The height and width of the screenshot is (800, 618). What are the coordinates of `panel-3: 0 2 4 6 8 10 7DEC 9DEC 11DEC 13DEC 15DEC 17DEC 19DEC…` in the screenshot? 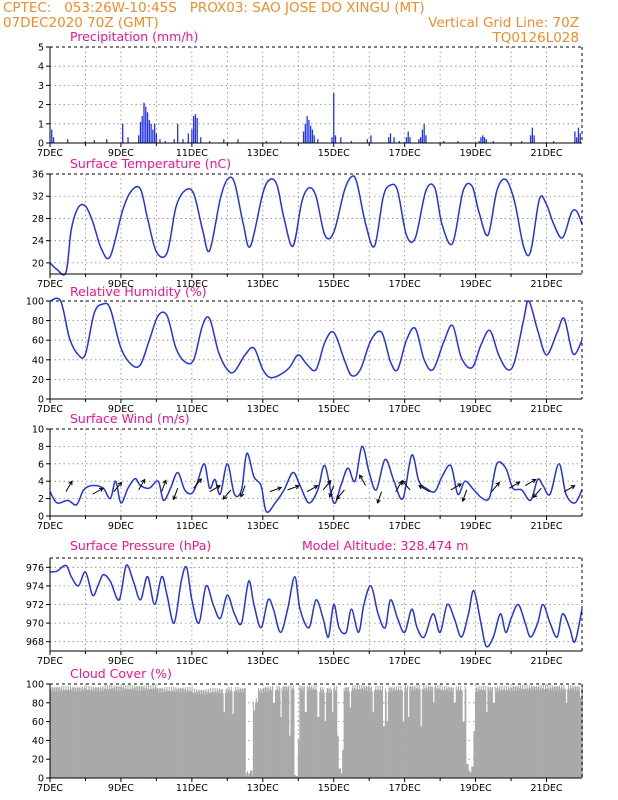 It's located at (307, 471).